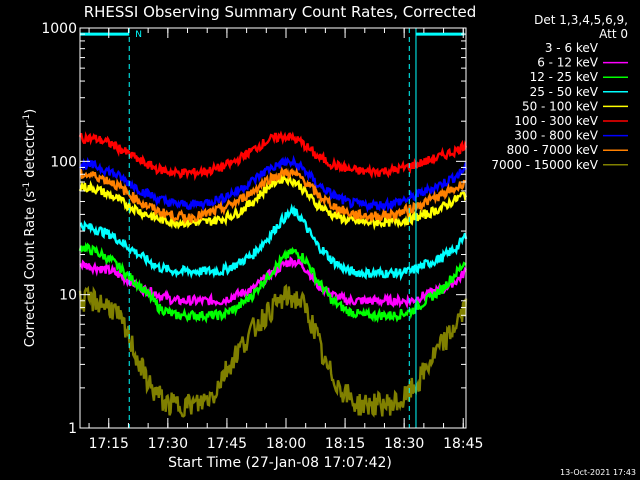  What do you see at coordinates (564, 92) in the screenshot?
I see `legend-label-3: 25 - 50 keV` at bounding box center [564, 92].